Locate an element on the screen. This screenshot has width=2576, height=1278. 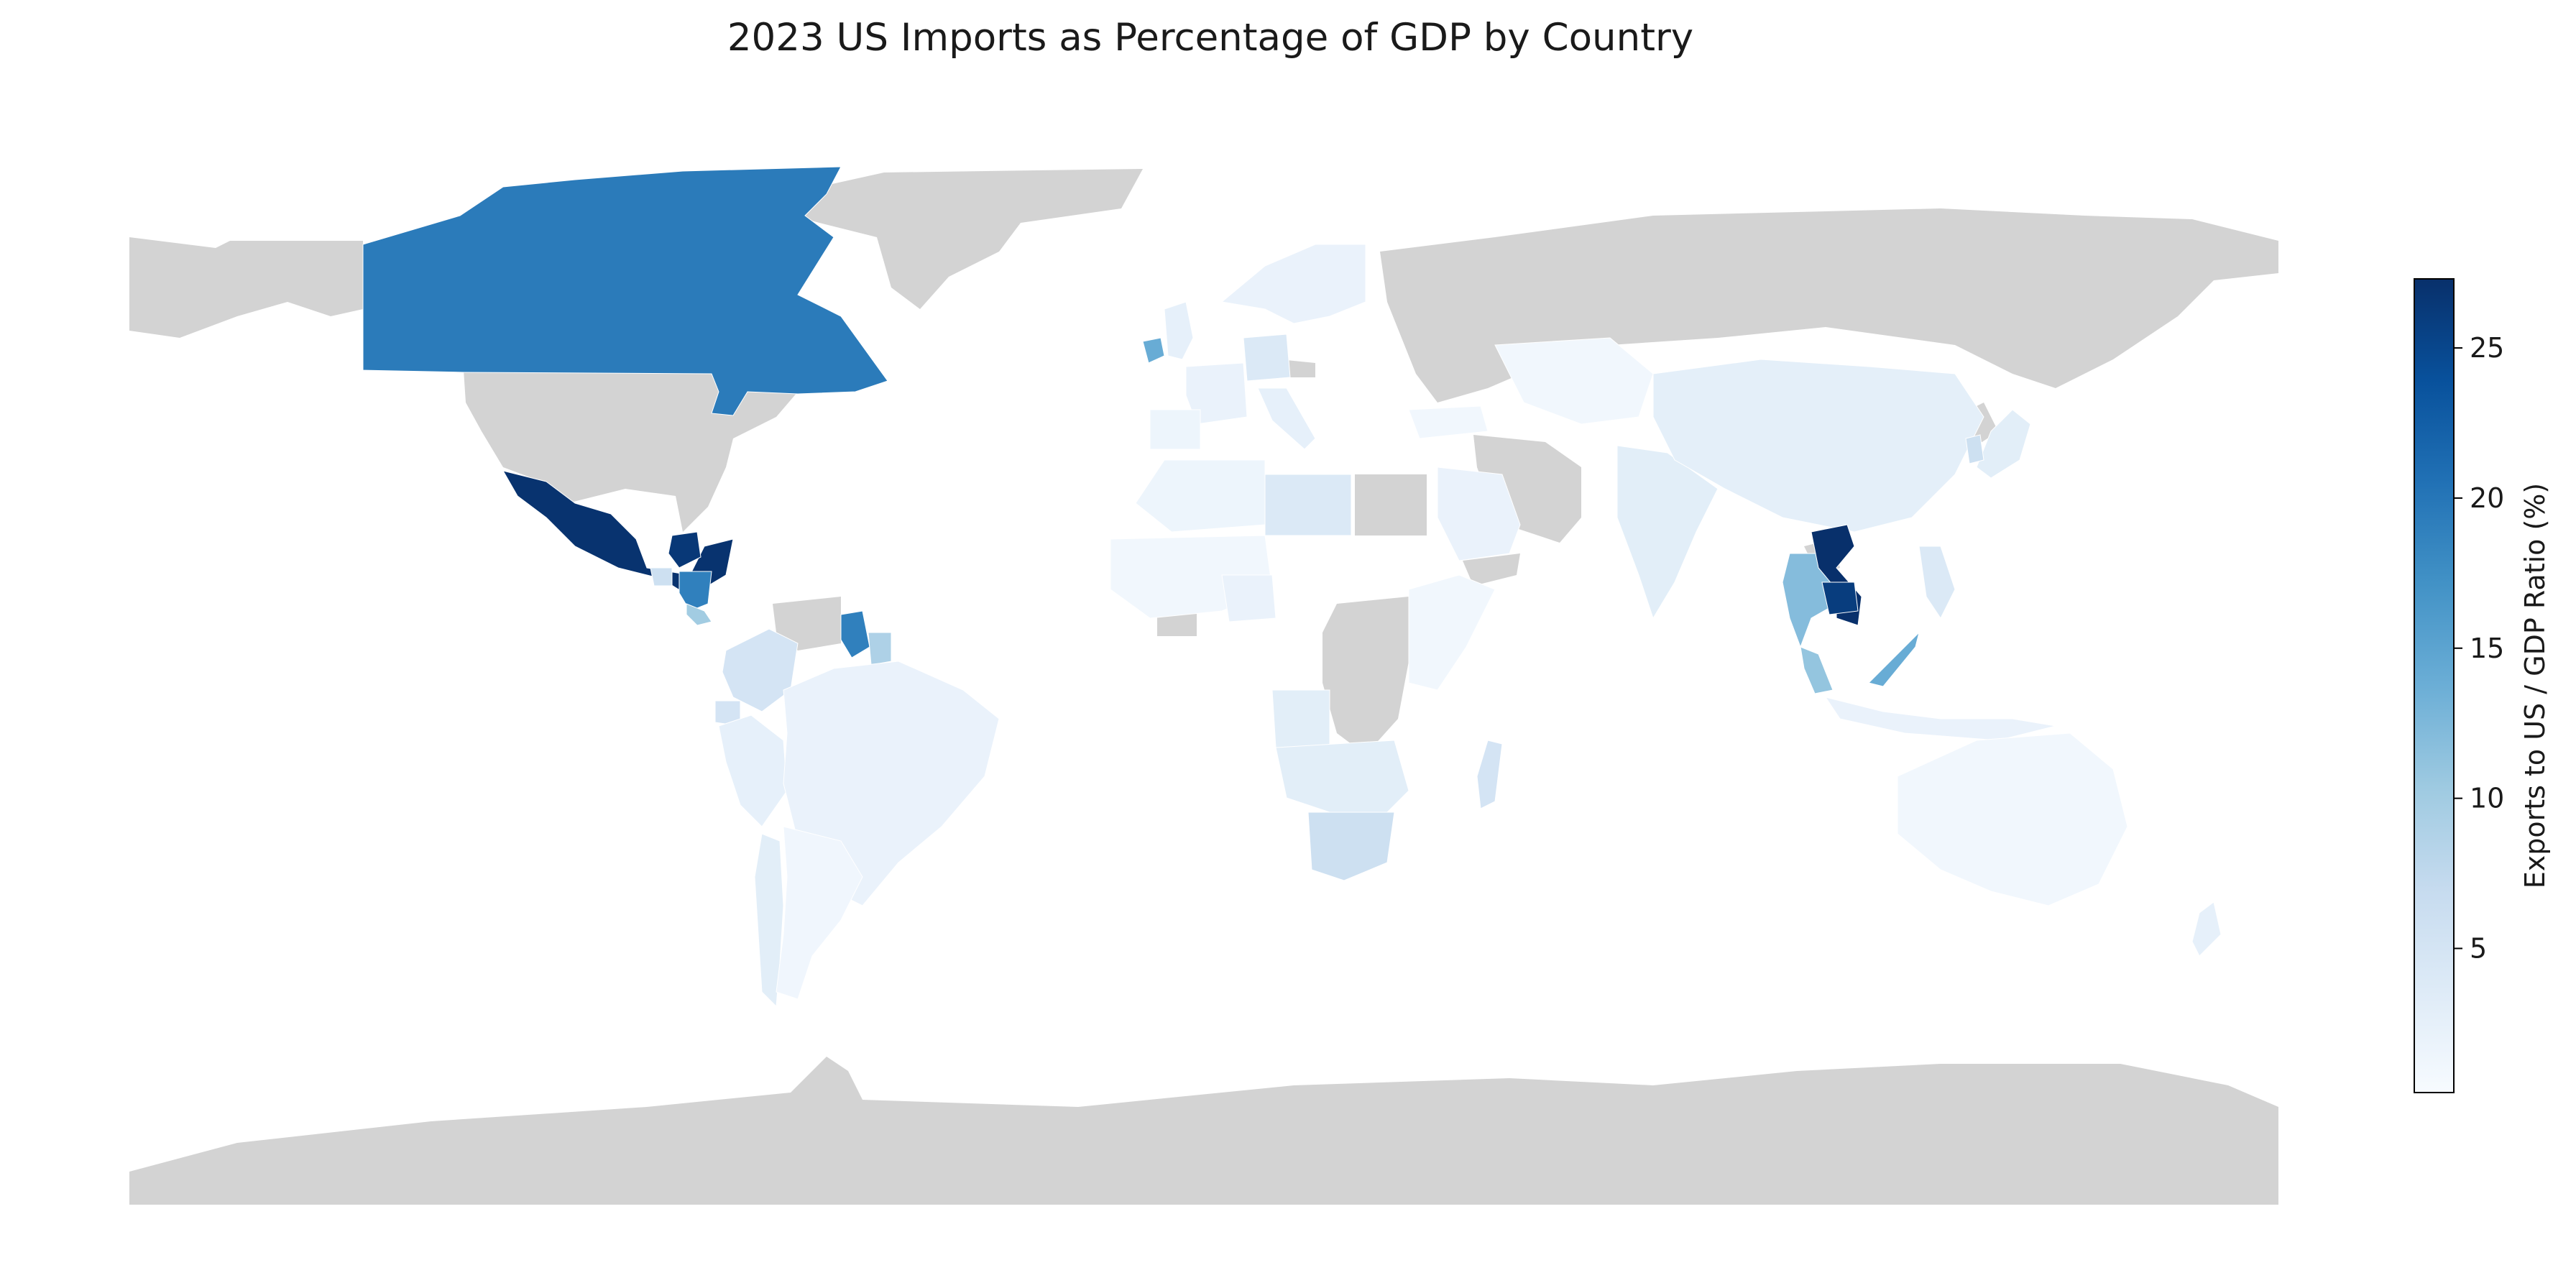
colorbar-gradient is located at coordinates (2434, 685).